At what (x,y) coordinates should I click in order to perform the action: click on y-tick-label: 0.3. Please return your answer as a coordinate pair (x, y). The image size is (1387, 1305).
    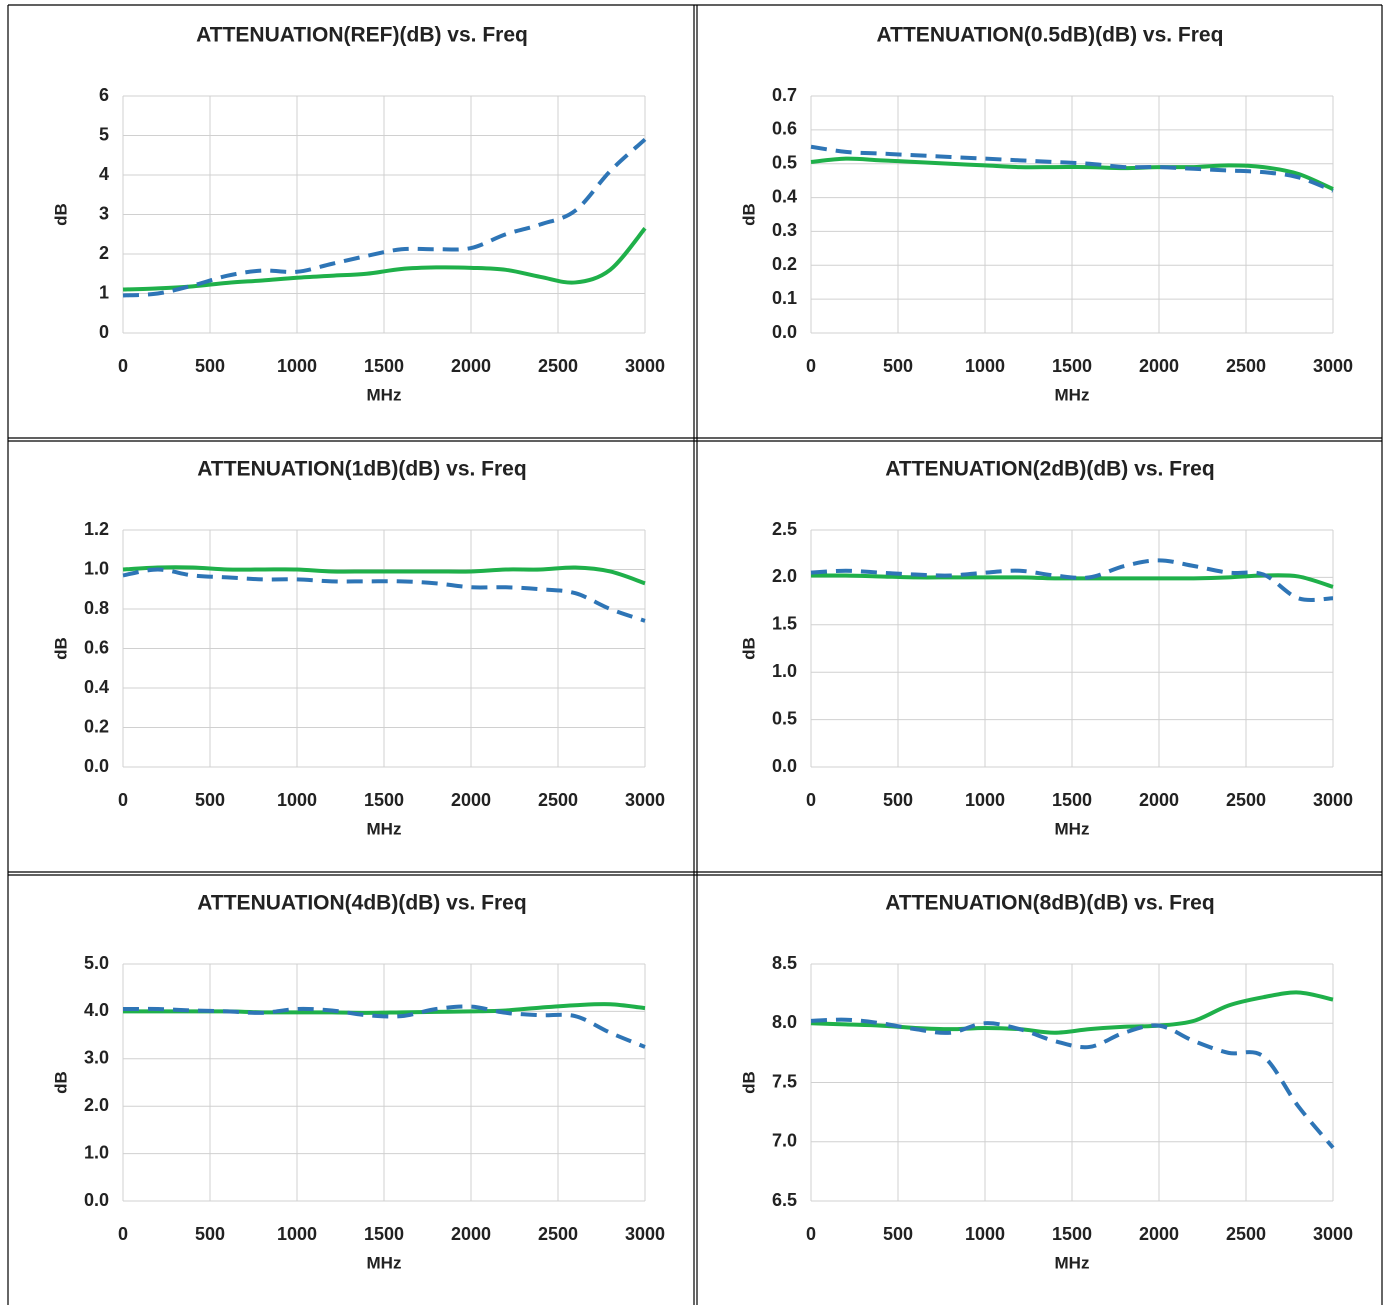
    Looking at the image, I should click on (784, 230).